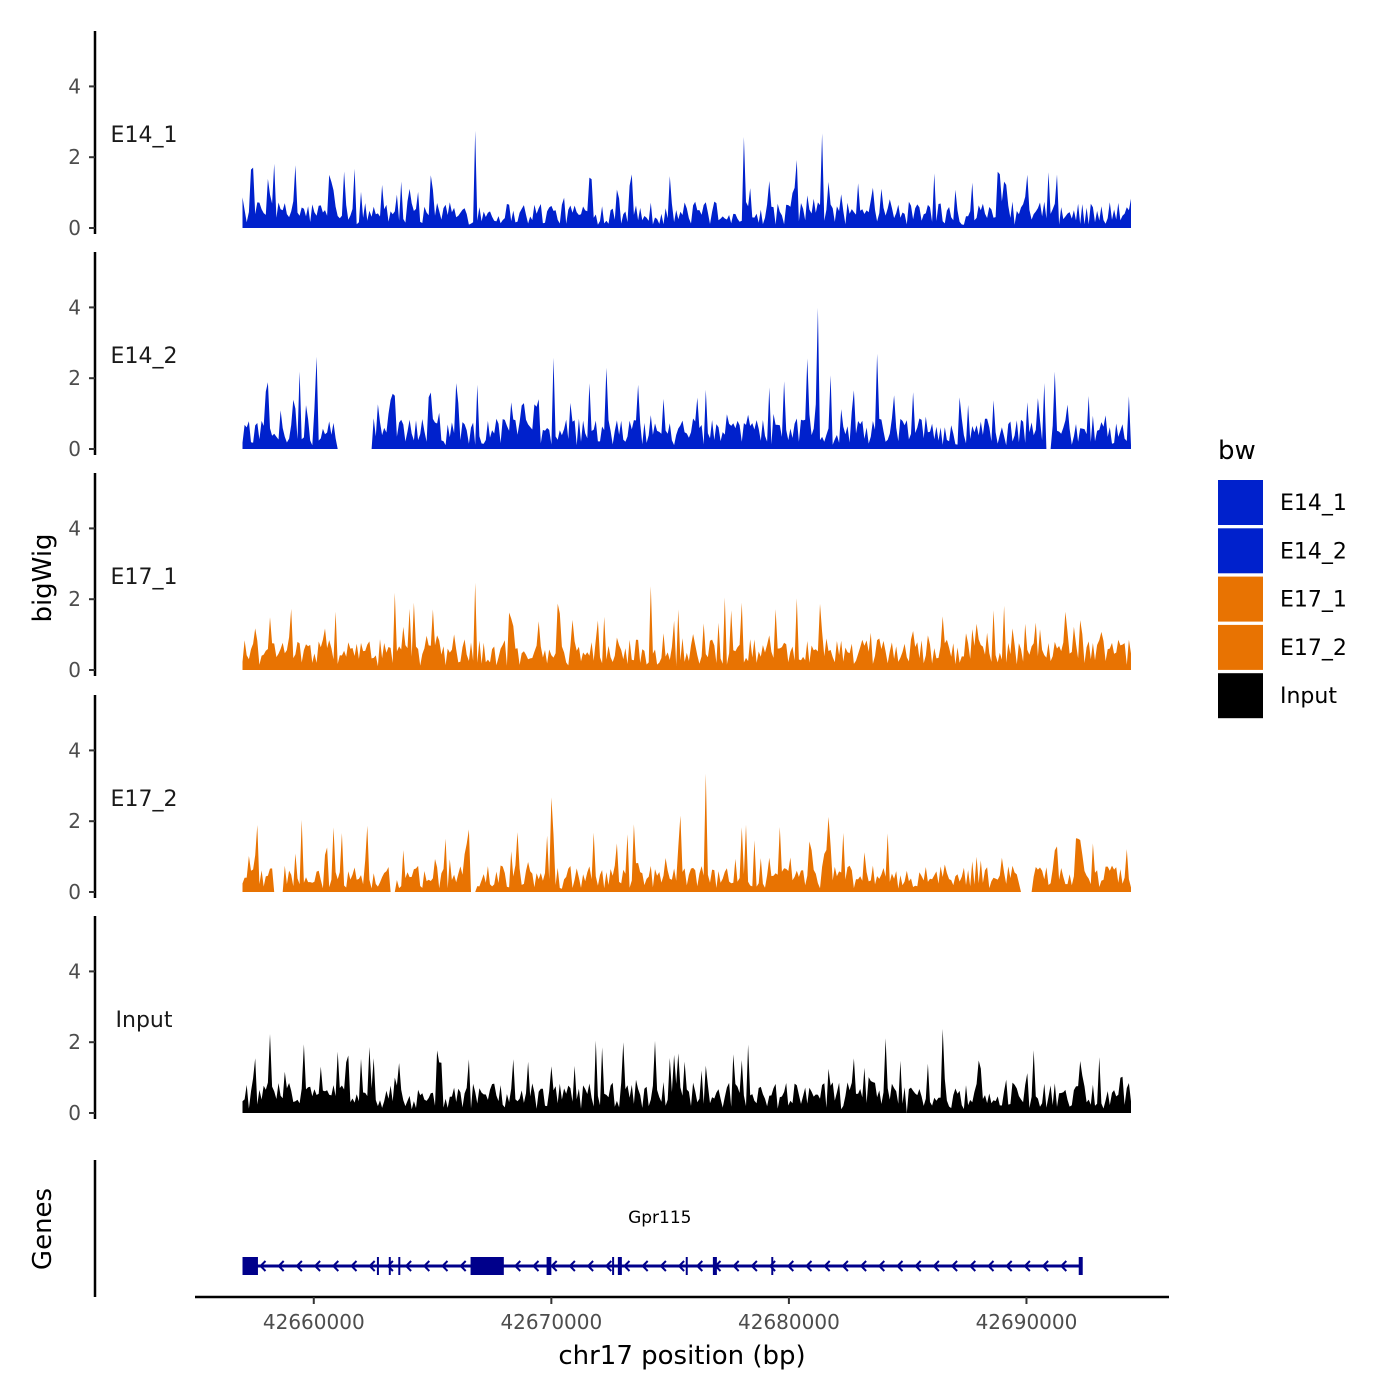 Image resolution: width=1400 pixels, height=1400 pixels. What do you see at coordinates (789, 1322) in the screenshot?
I see `x-tick-label: 42680000` at bounding box center [789, 1322].